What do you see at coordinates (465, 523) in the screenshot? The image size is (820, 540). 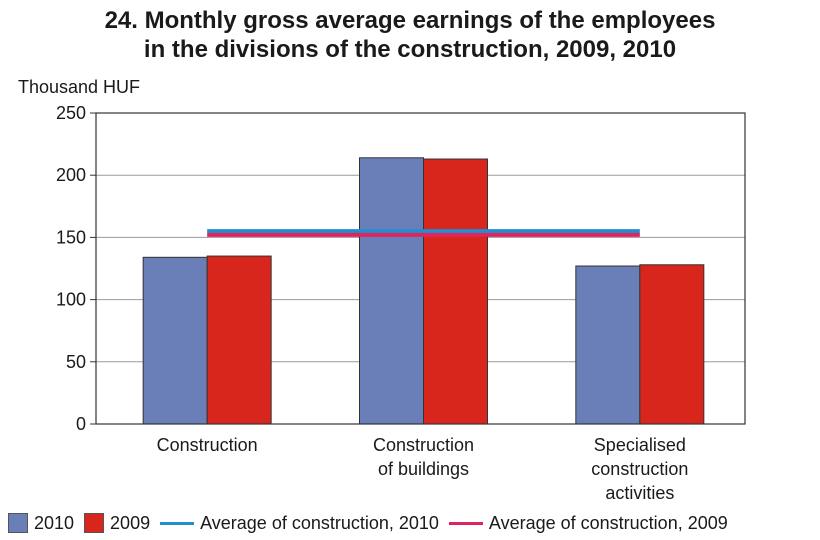 I see `legend-swatch-average-2009` at bounding box center [465, 523].